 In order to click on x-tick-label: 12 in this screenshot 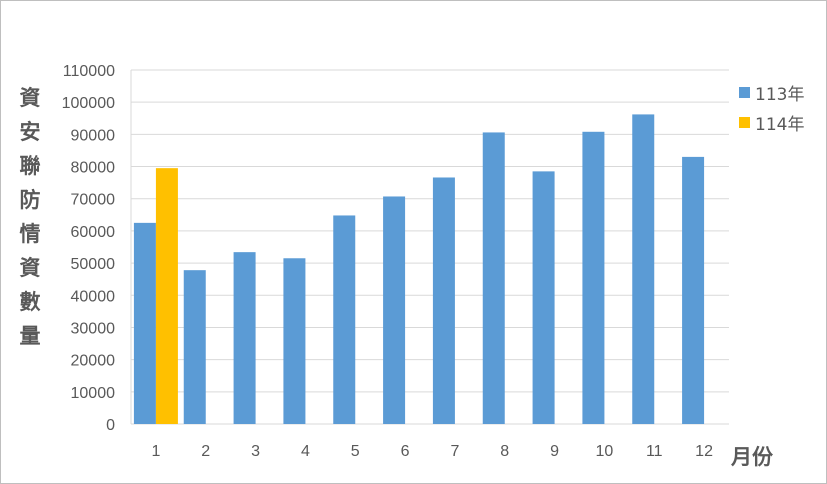, I will do `click(704, 451)`.